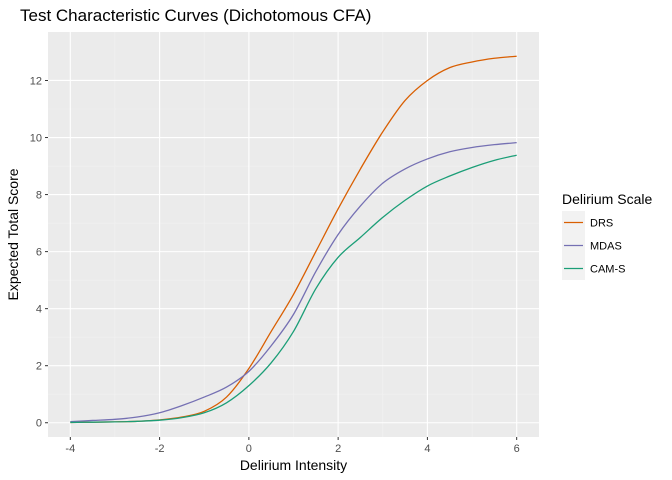  I want to click on x-tick-label: 4, so click(427, 449).